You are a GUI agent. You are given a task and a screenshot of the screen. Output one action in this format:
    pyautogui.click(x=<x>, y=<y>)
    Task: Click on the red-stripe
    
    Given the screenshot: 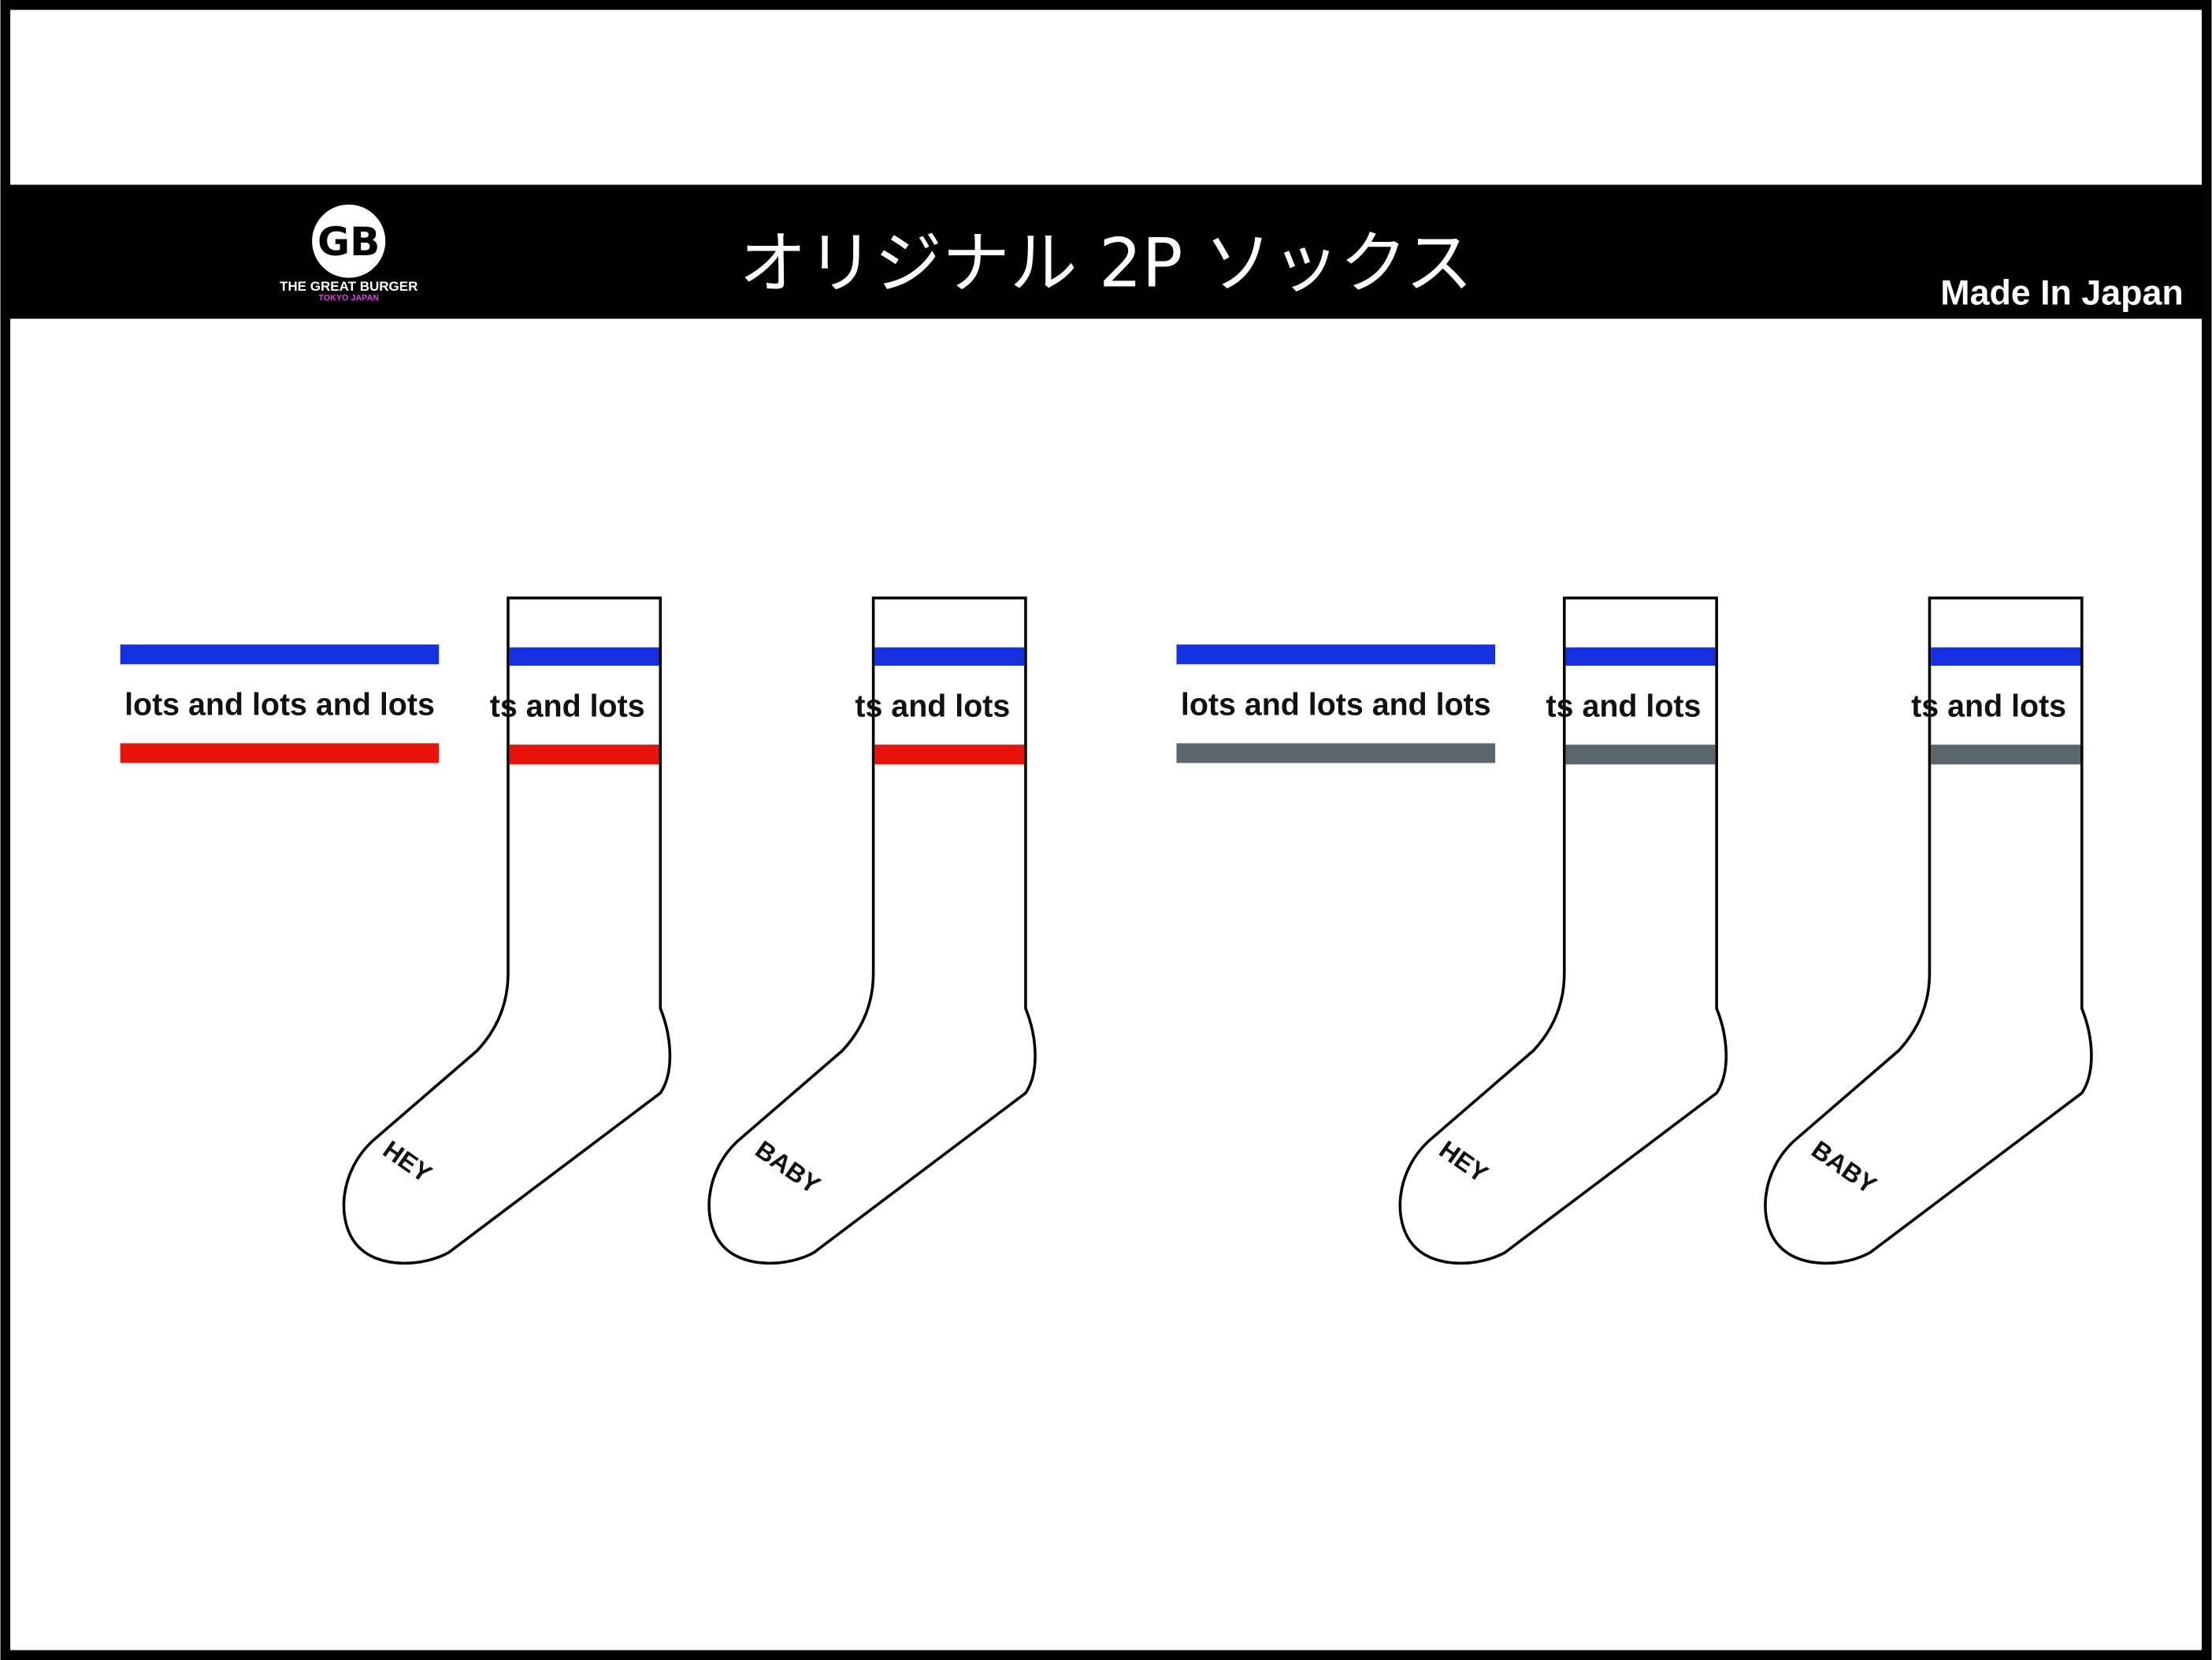 What is the action you would take?
    pyautogui.click(x=280, y=753)
    